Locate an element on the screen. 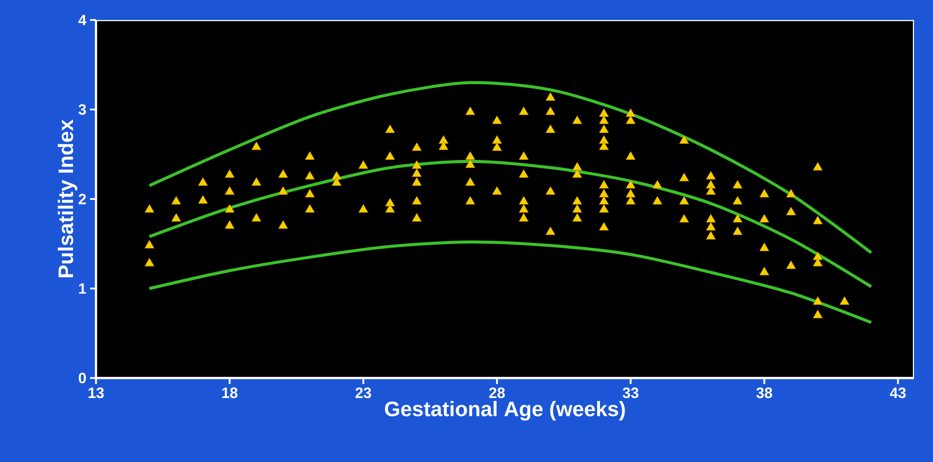 The height and width of the screenshot is (462, 933). y-tick-label: 0 is located at coordinates (82, 378).